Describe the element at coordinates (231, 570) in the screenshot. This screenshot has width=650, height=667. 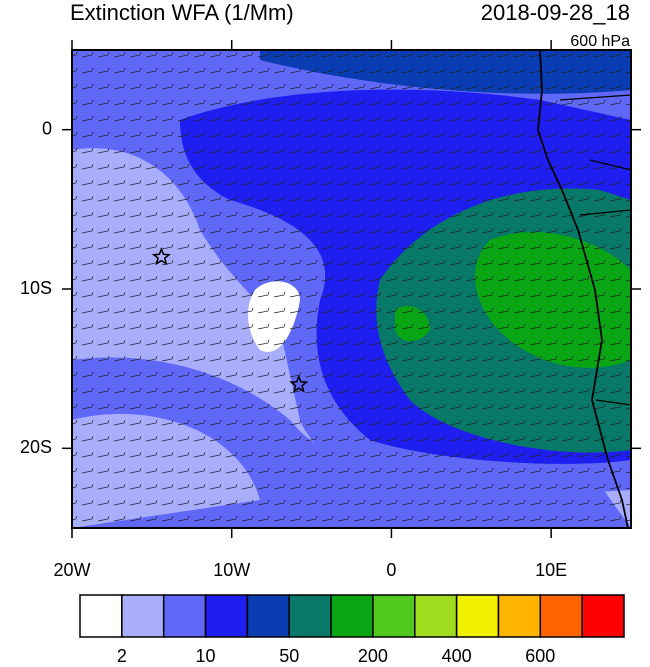
I see `x-tick-label: 10W` at that location.